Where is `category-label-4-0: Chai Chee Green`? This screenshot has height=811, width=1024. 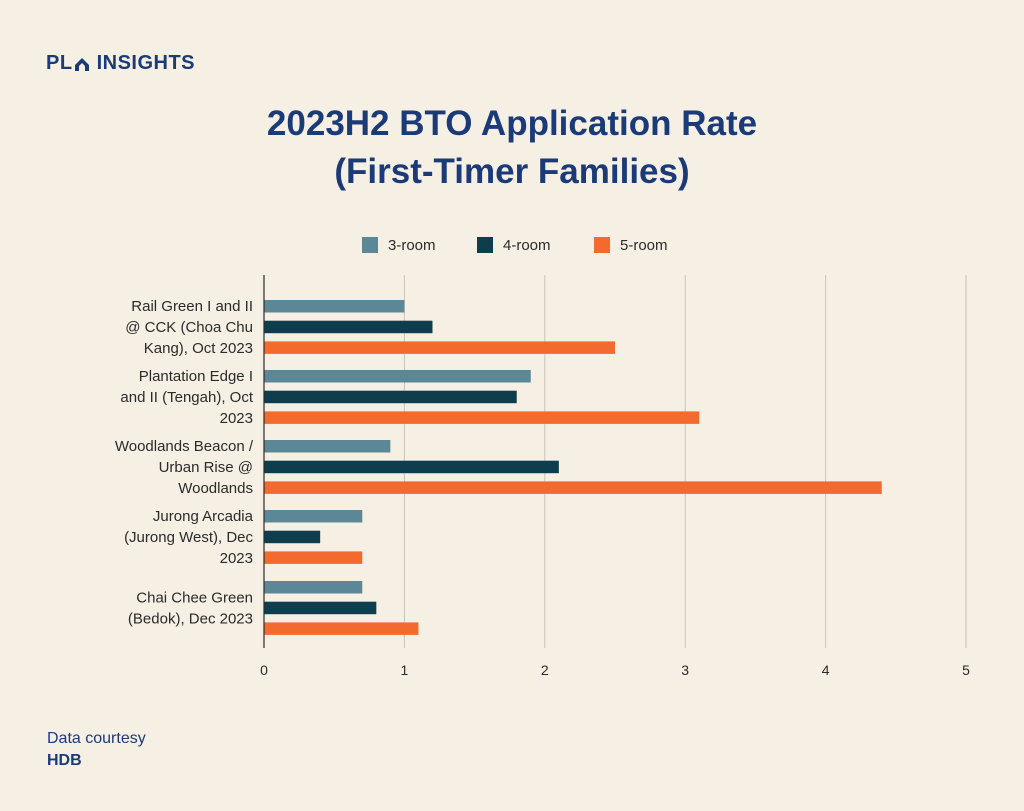 category-label-4-0: Chai Chee Green is located at coordinates (194, 597).